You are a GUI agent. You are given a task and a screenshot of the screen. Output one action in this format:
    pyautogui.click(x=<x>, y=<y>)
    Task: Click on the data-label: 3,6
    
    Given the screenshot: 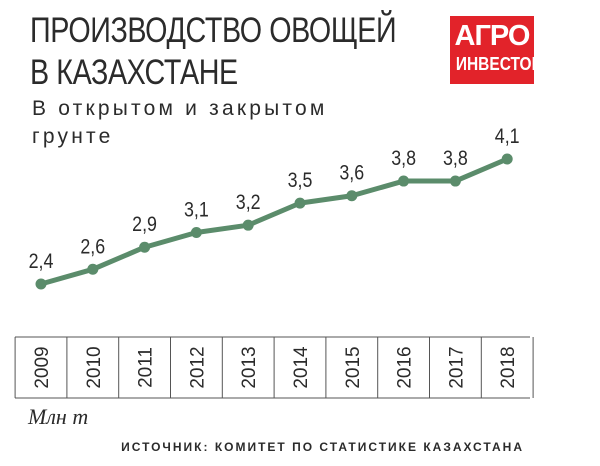 What is the action you would take?
    pyautogui.click(x=351, y=173)
    